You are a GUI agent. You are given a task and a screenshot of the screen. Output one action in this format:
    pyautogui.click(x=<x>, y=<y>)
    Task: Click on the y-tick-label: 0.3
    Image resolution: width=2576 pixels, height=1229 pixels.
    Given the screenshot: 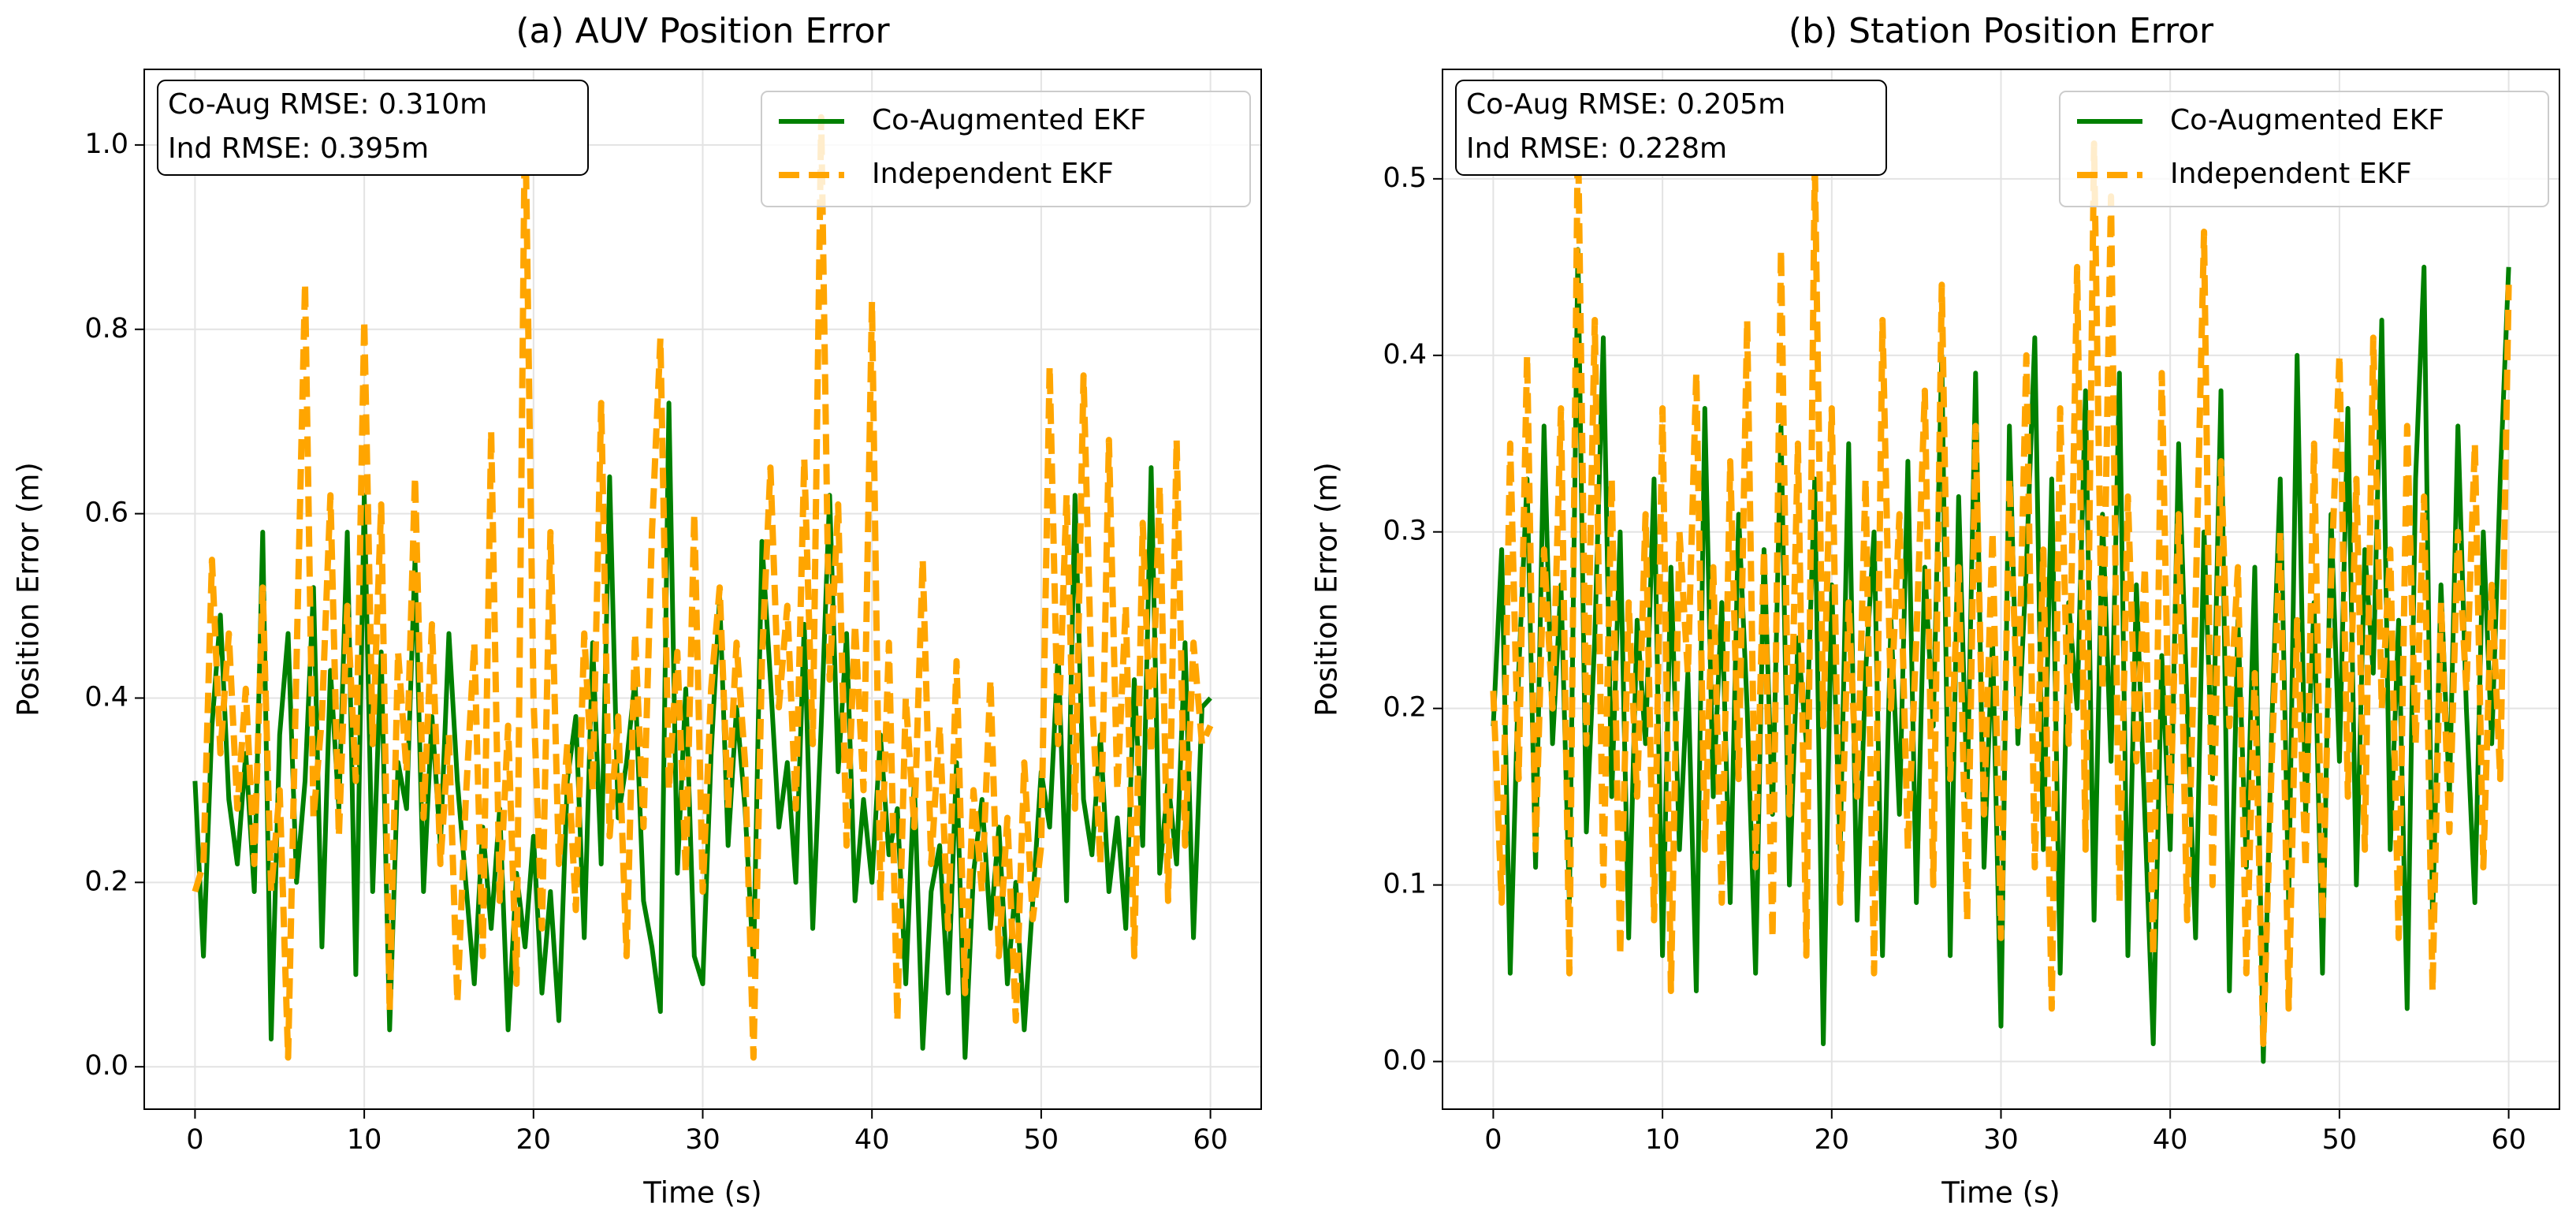 What is the action you would take?
    pyautogui.click(x=1405, y=531)
    